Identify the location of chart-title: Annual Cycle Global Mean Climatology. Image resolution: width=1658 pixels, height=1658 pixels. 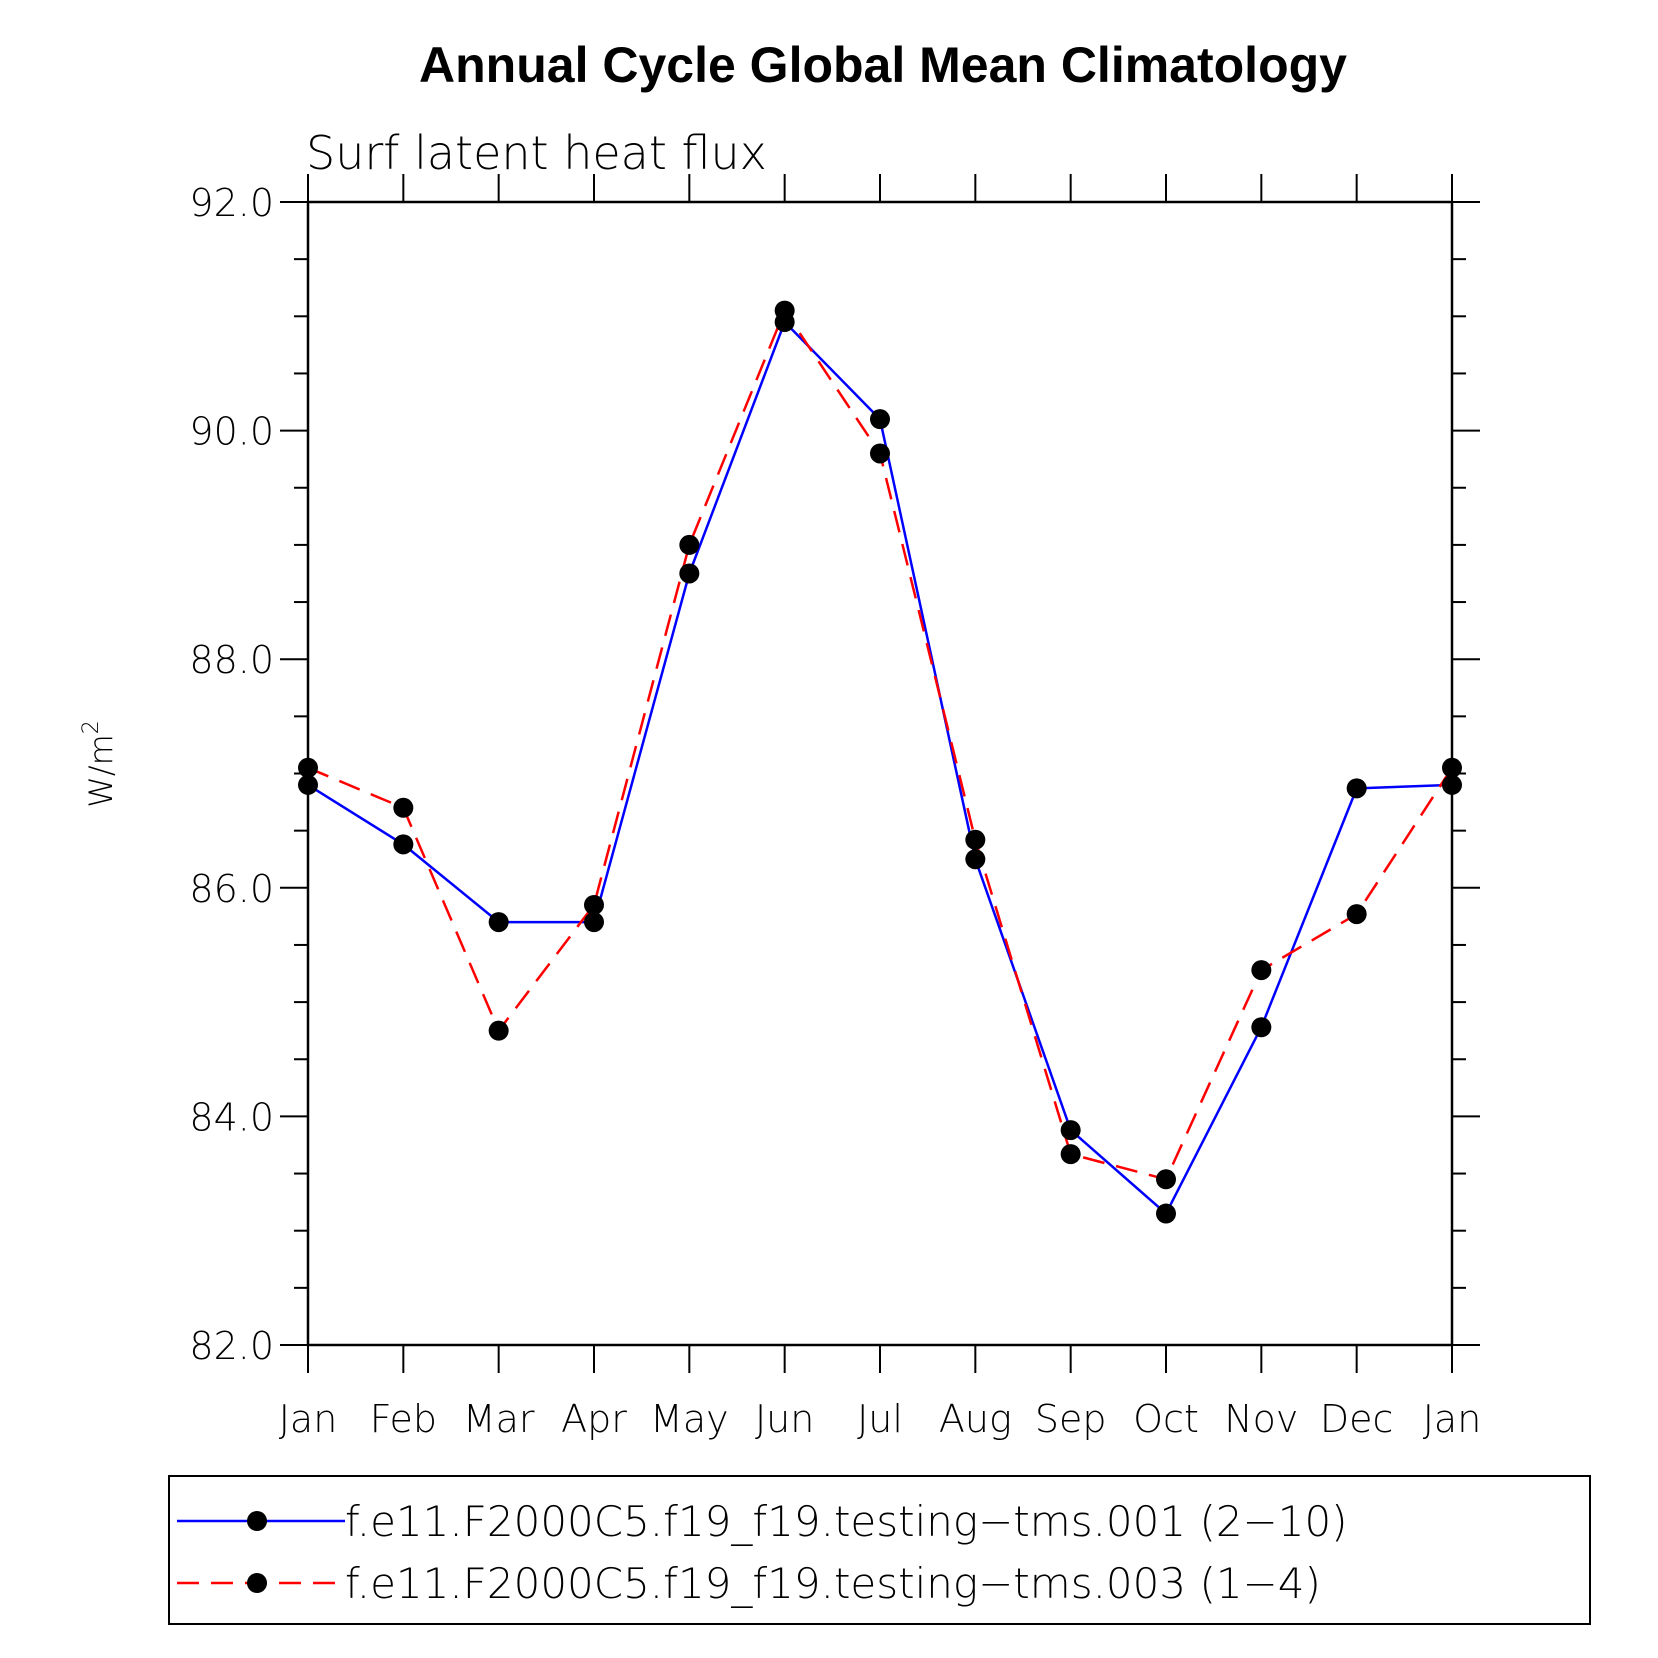
(883, 65).